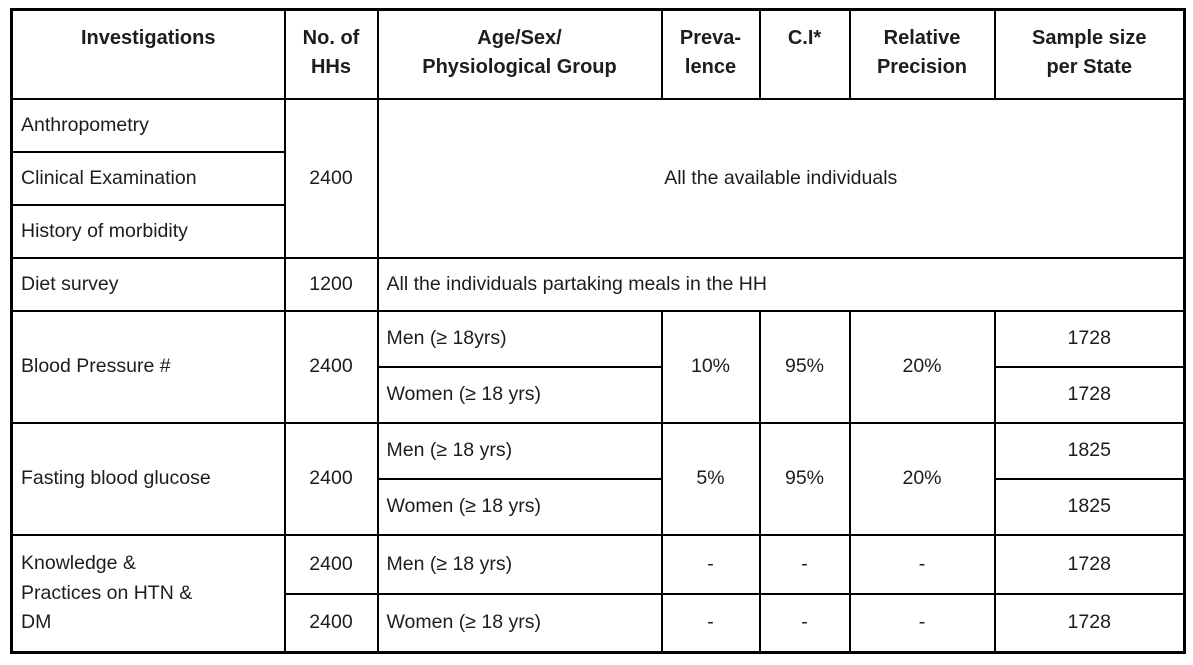 The height and width of the screenshot is (665, 1193). I want to click on cell-fbg-women-sample: 1825, so click(1089, 506).